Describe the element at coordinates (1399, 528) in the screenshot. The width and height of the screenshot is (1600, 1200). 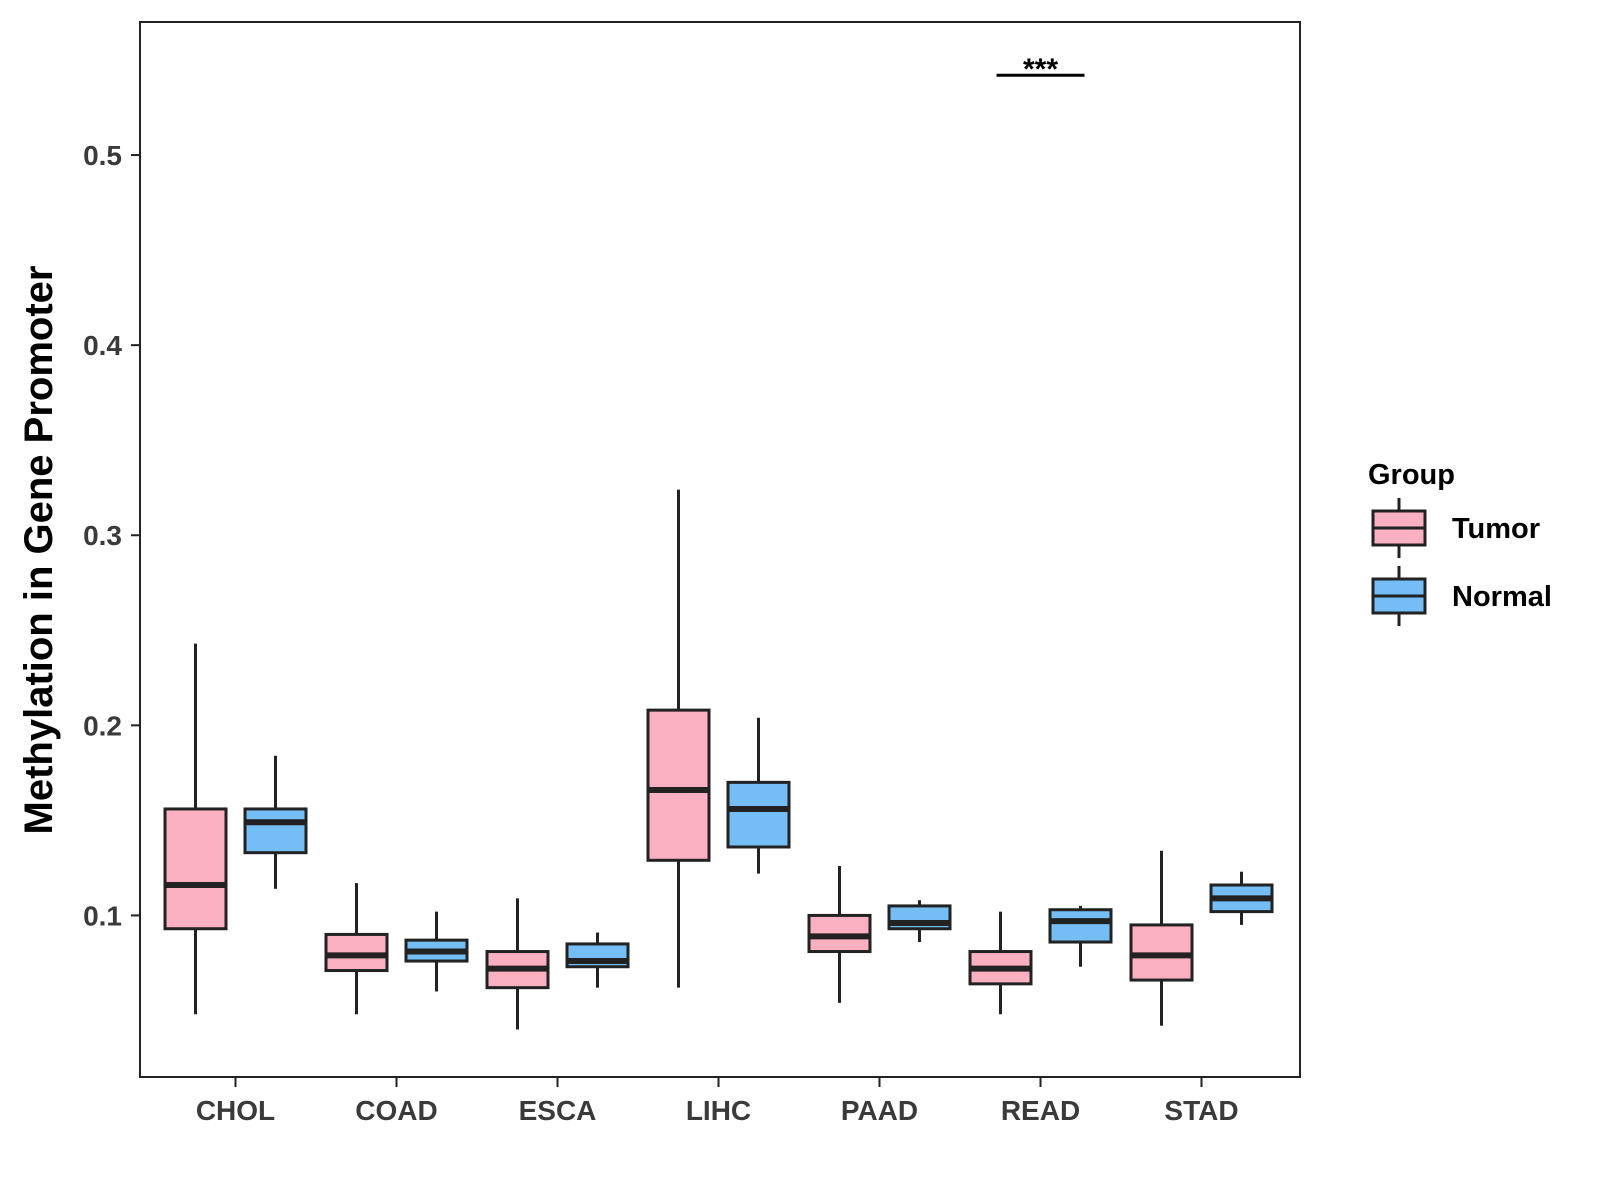
I see `legend-key-tumor` at that location.